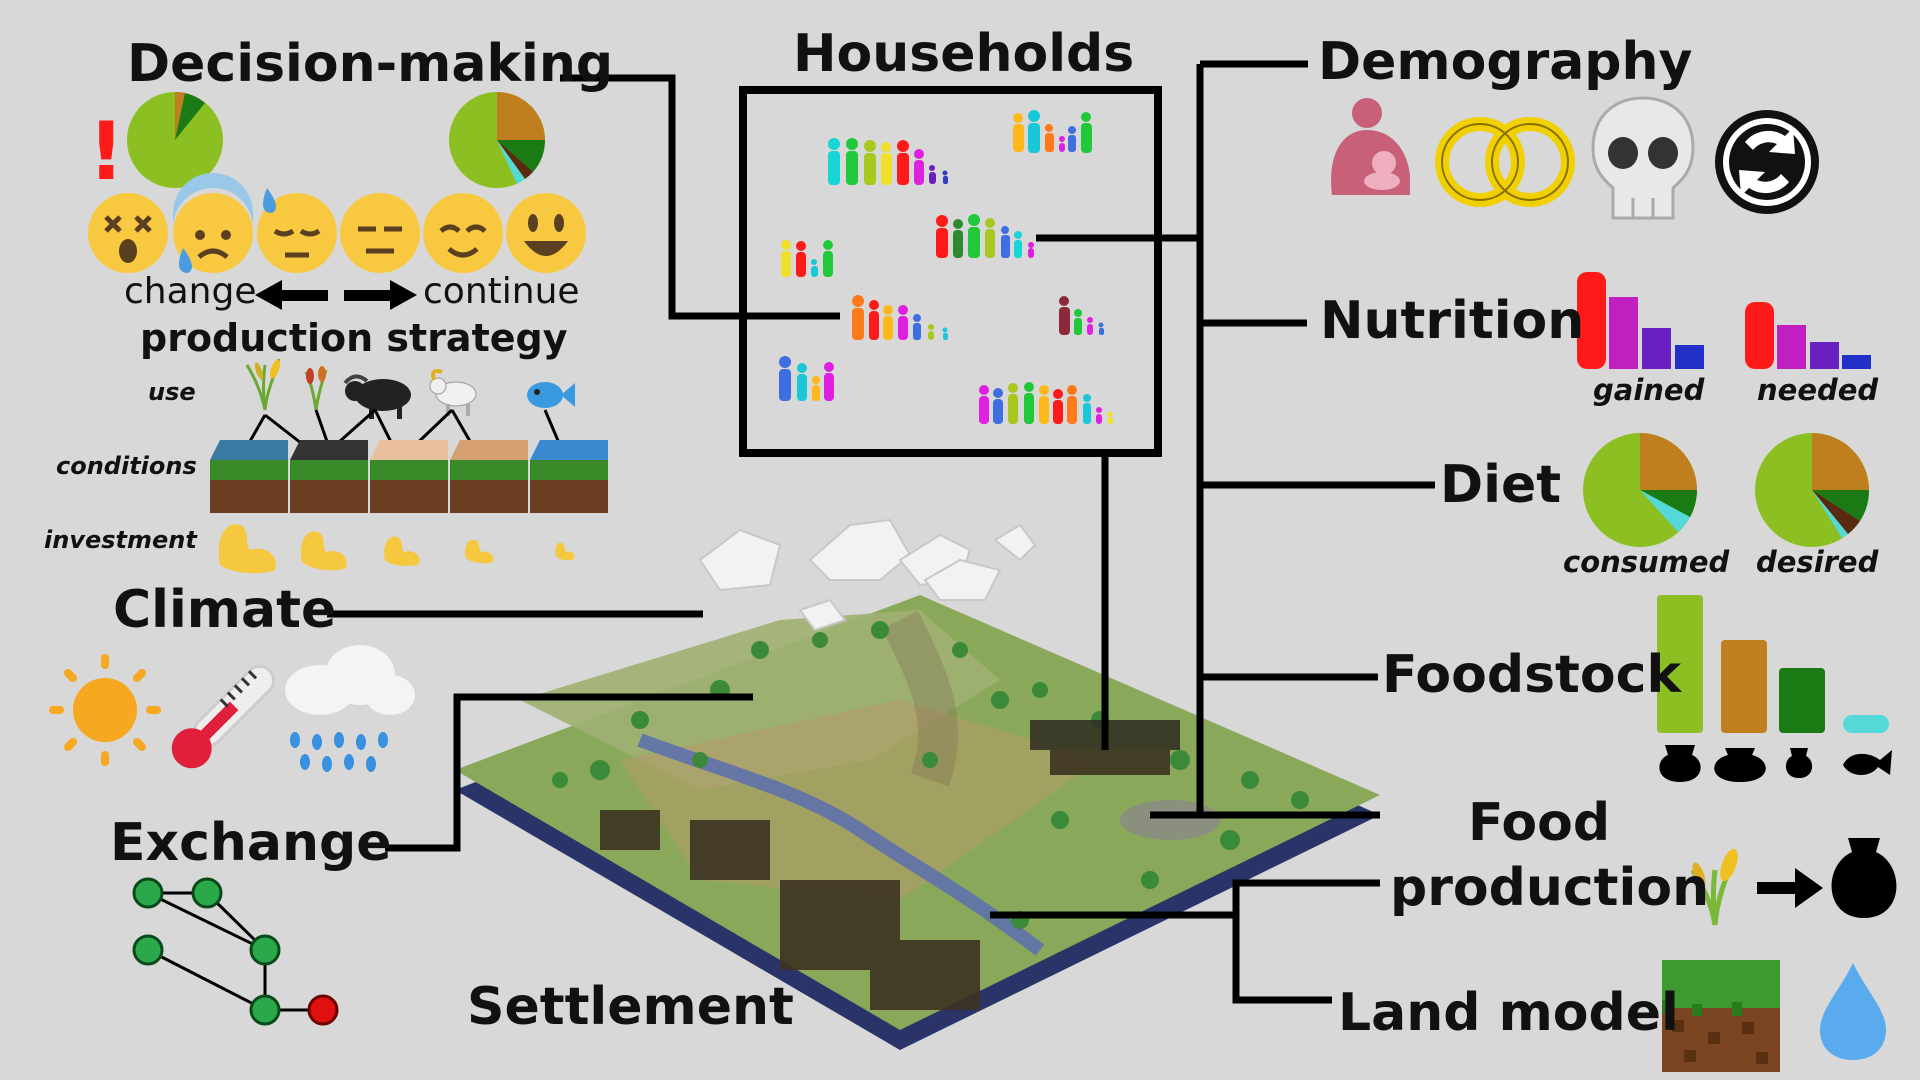 The image size is (1920, 1080). What do you see at coordinates (501, 291) in the screenshot?
I see `continue-label: continue` at bounding box center [501, 291].